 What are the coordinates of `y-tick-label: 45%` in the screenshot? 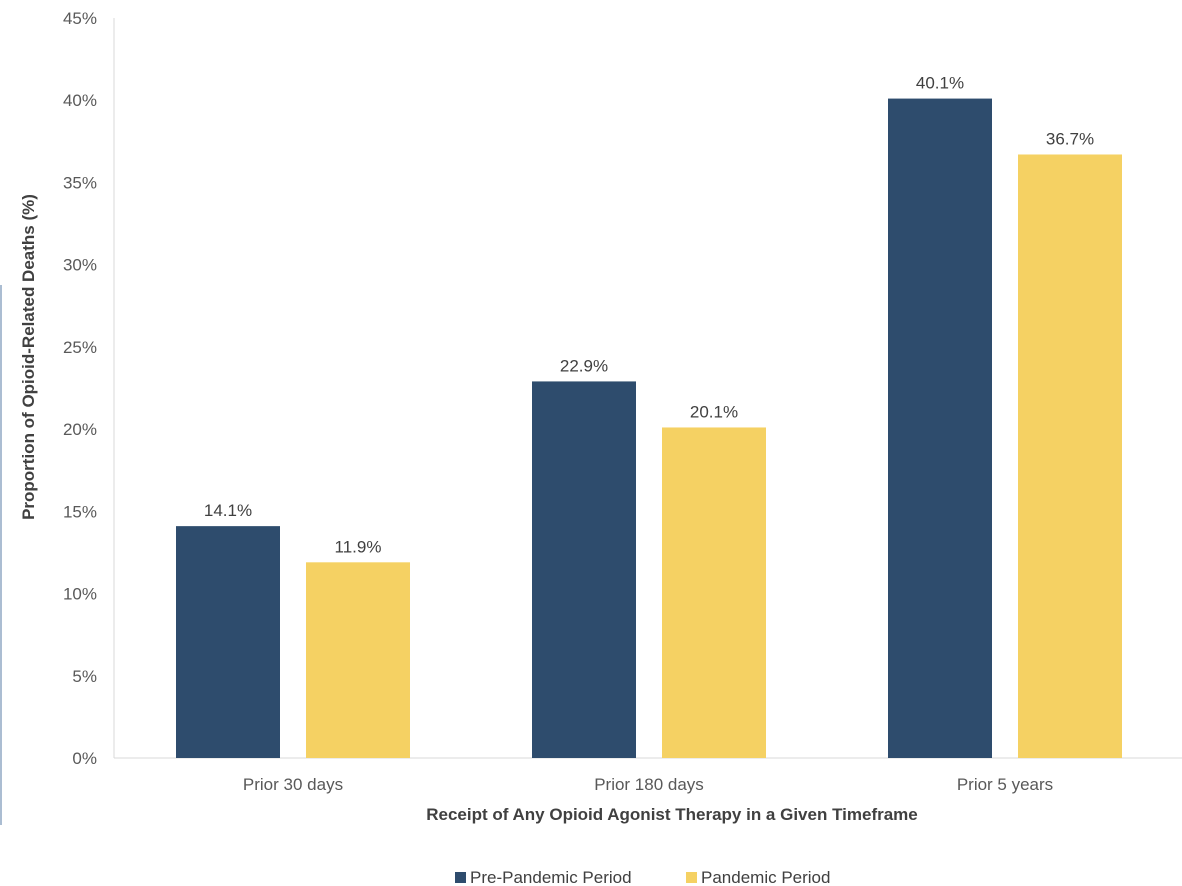 It's located at (80, 18).